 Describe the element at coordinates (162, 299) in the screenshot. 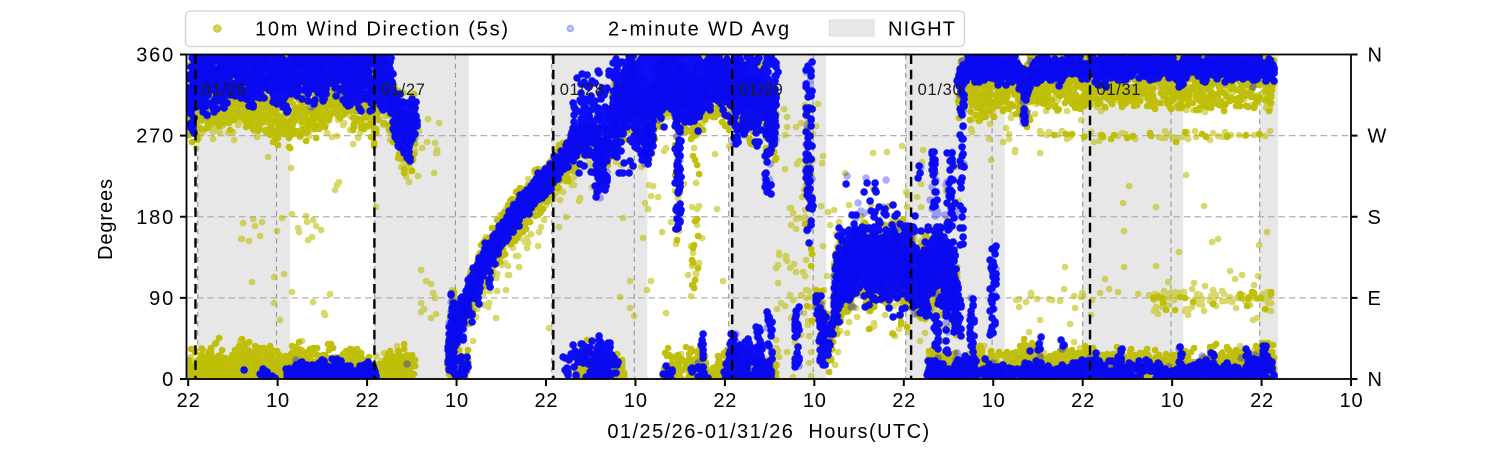

I see `svg-text: 90` at that location.